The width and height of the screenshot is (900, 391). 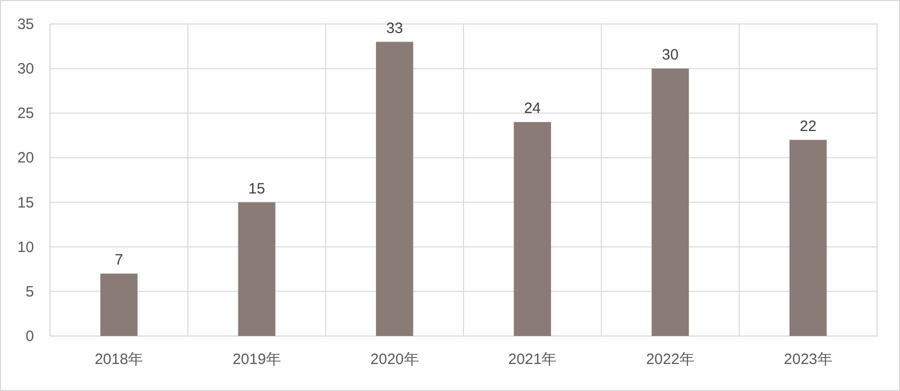 What do you see at coordinates (532, 109) in the screenshot?
I see `data-label: 24` at bounding box center [532, 109].